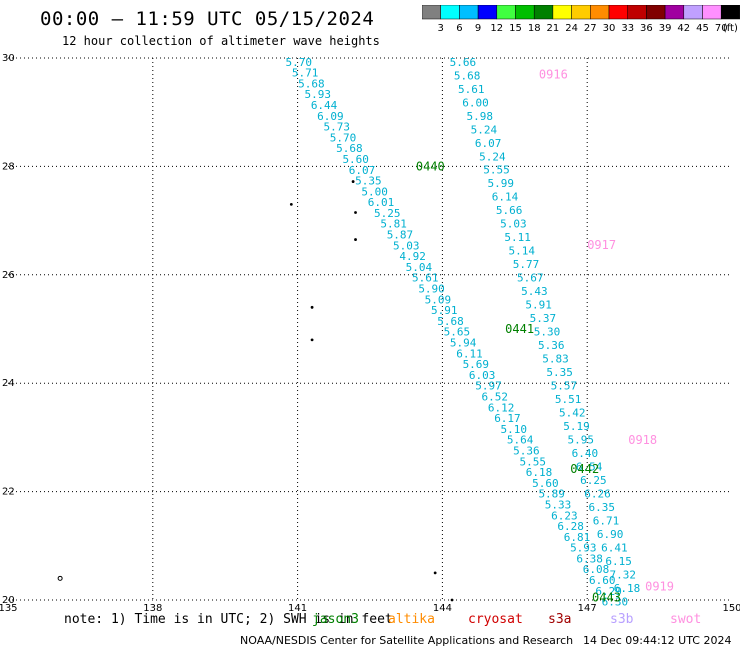 Image resolution: width=740 pixels, height=650 pixels. What do you see at coordinates (610, 534) in the screenshot?
I see `wave-height-value: 6.90` at bounding box center [610, 534].